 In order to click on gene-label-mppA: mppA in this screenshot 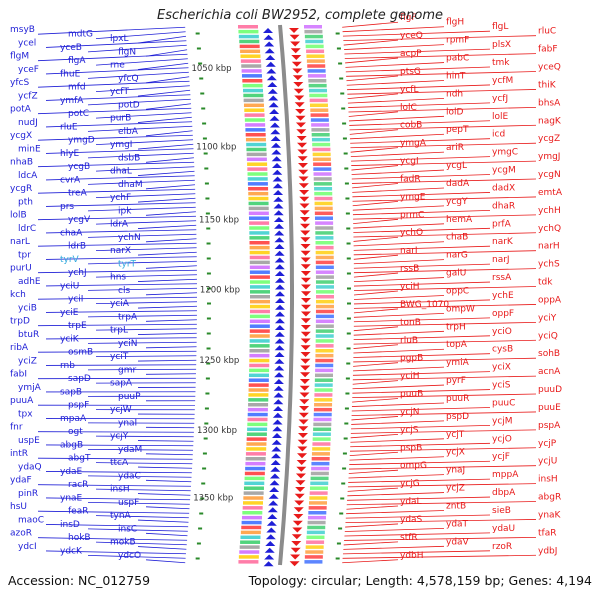, I will do `click(505, 475)`.